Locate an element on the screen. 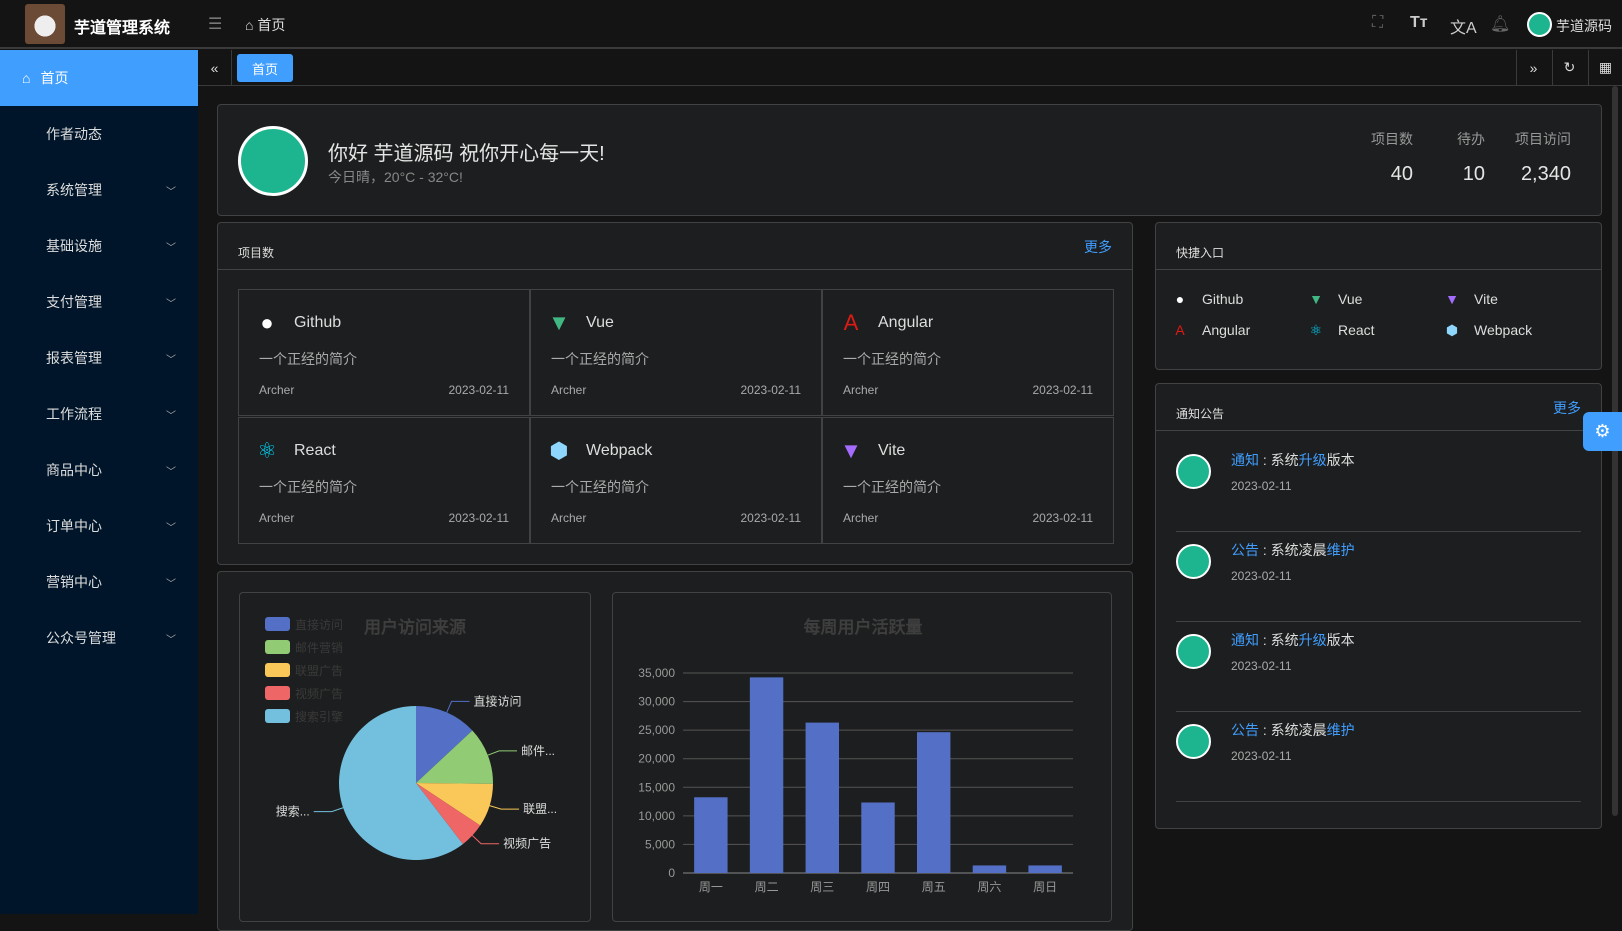  fullscreen-icon: ⛶ is located at coordinates (1378, 22).